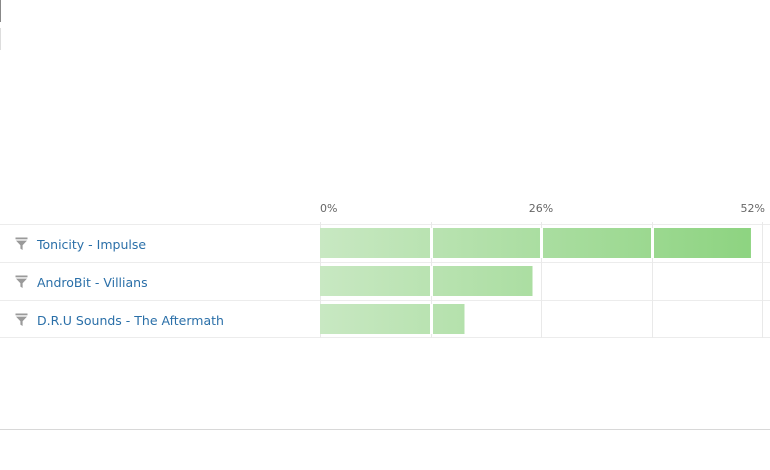  I want to click on x-tick-label: 0%, so click(328, 208).